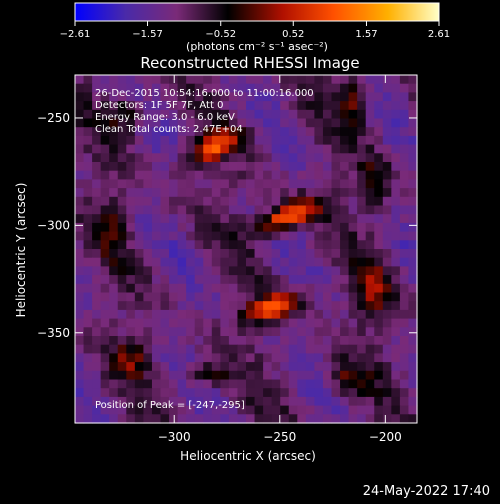 Image resolution: width=500 pixels, height=504 pixels. What do you see at coordinates (279, 437) in the screenshot?
I see `x-tick-label: −250` at bounding box center [279, 437].